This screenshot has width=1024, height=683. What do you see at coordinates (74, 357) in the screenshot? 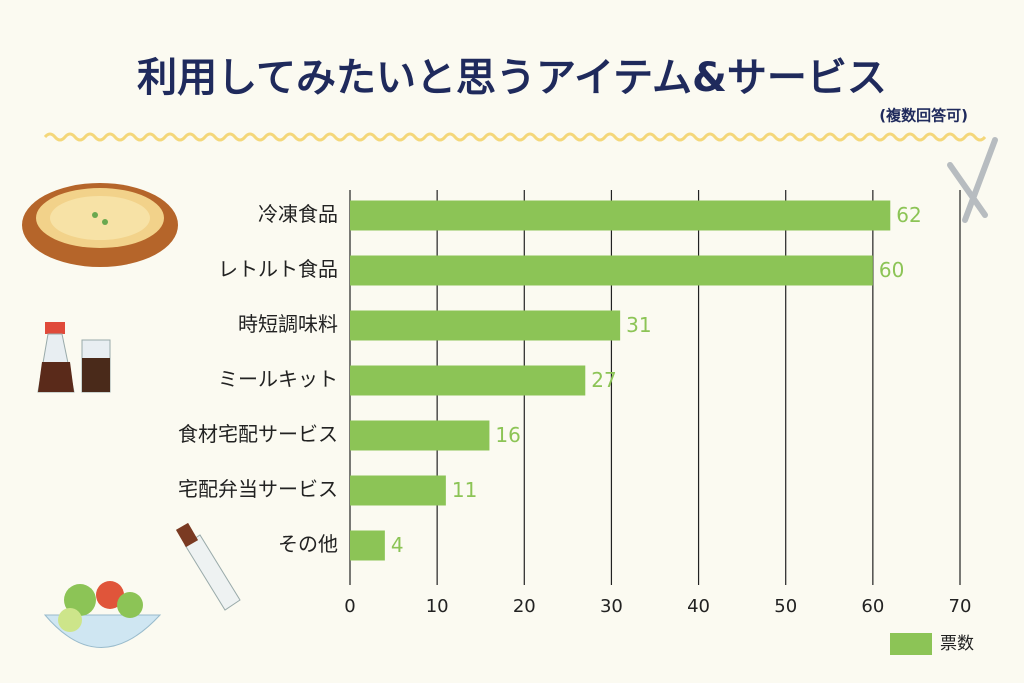
I see `bottles-illustration` at bounding box center [74, 357].